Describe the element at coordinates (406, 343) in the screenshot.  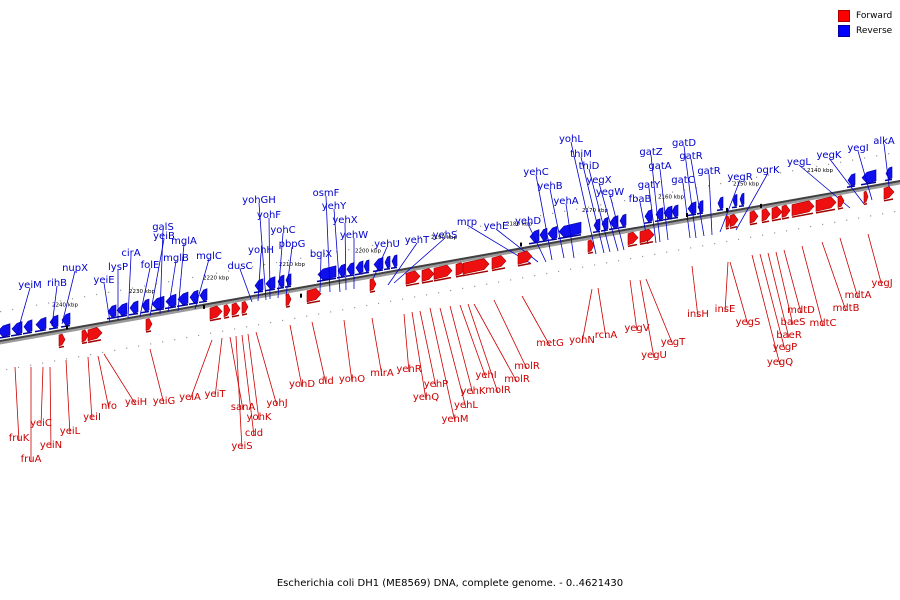
I see `forward-gene-yehR-leader` at that location.